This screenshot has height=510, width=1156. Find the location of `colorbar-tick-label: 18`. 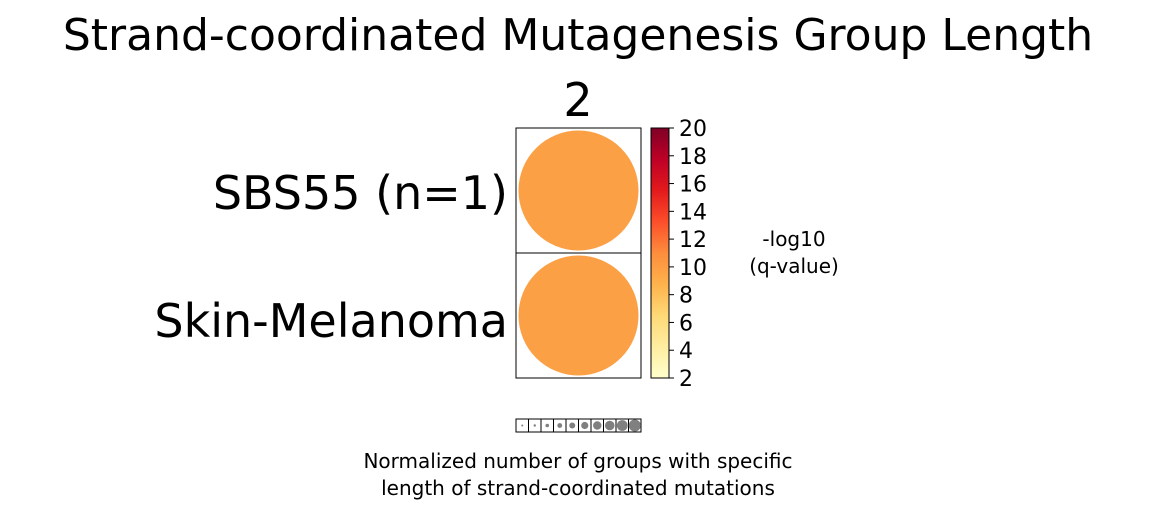

colorbar-tick-label: 18 is located at coordinates (693, 157).